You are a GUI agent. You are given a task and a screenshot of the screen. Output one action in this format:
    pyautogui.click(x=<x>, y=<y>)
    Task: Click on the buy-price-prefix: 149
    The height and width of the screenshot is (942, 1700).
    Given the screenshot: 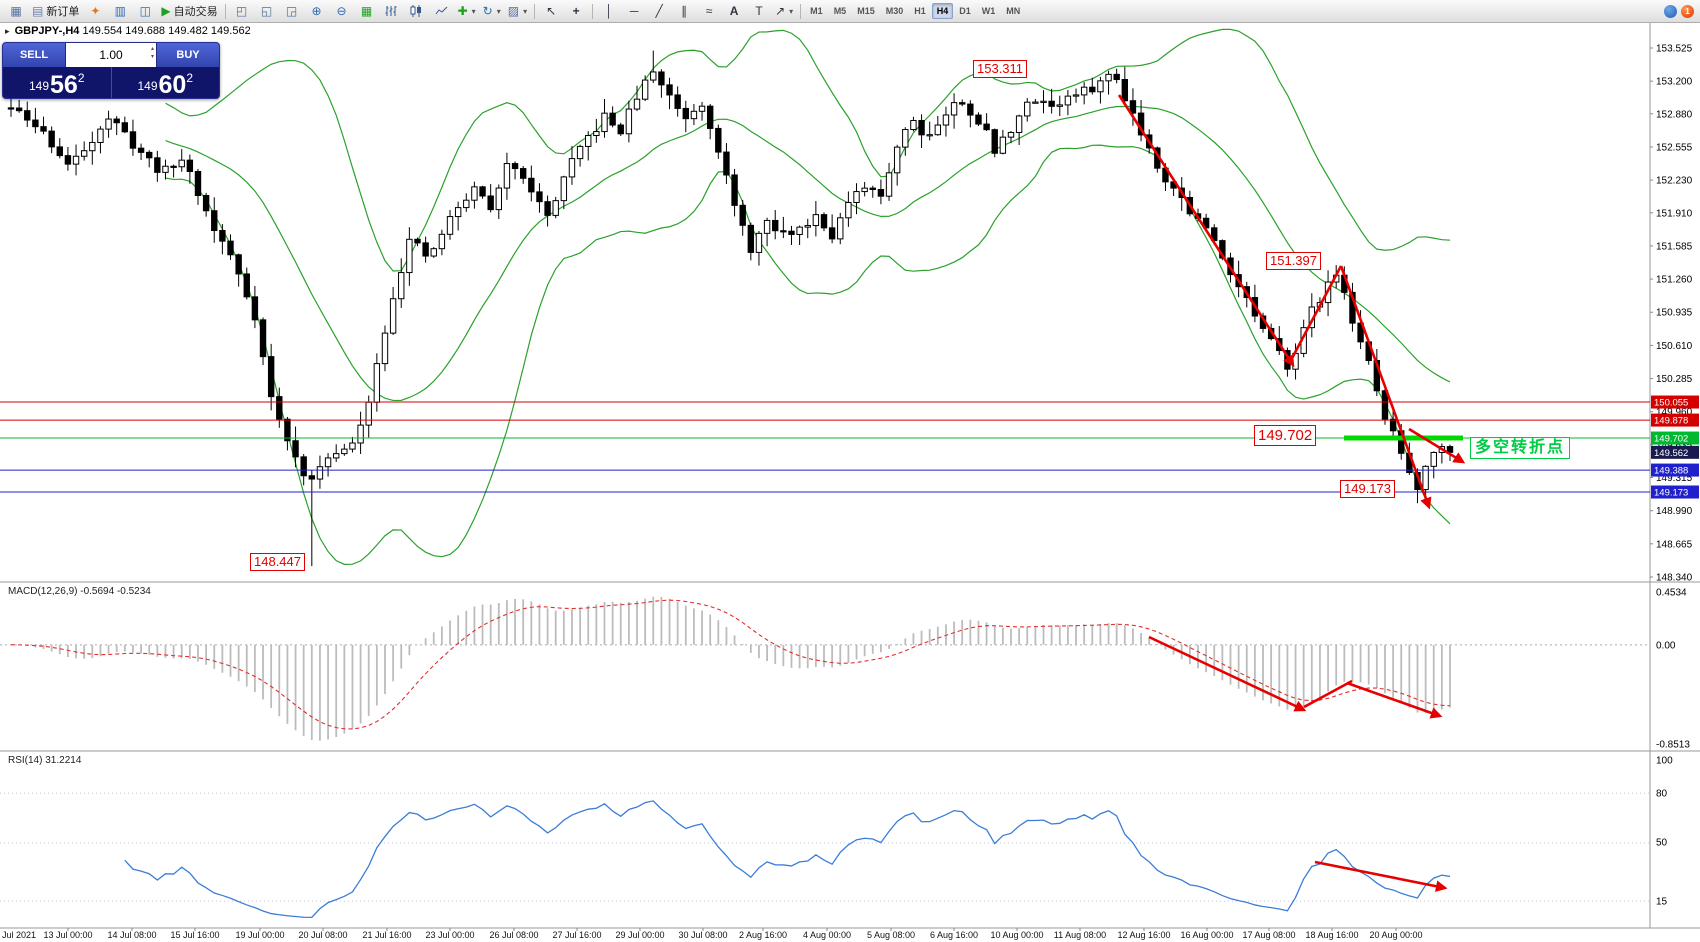 What is the action you would take?
    pyautogui.click(x=147, y=86)
    